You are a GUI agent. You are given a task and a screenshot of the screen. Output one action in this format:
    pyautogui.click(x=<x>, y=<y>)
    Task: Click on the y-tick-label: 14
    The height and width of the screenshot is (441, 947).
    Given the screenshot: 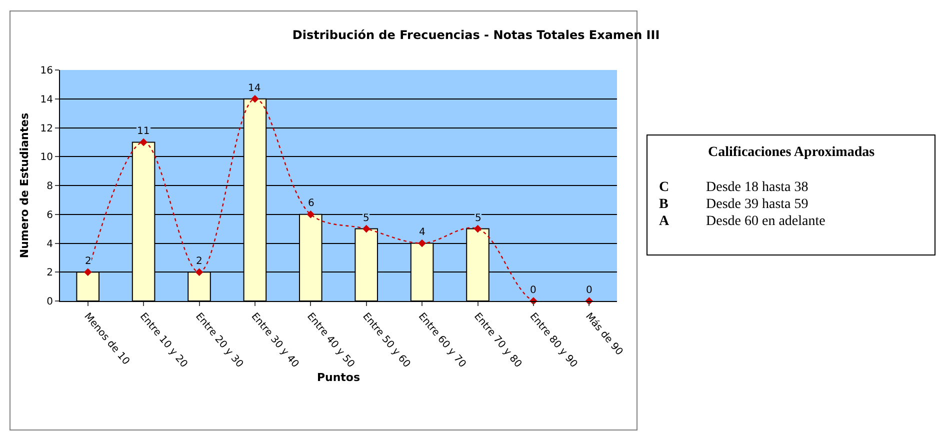 What is the action you would take?
    pyautogui.click(x=46, y=100)
    